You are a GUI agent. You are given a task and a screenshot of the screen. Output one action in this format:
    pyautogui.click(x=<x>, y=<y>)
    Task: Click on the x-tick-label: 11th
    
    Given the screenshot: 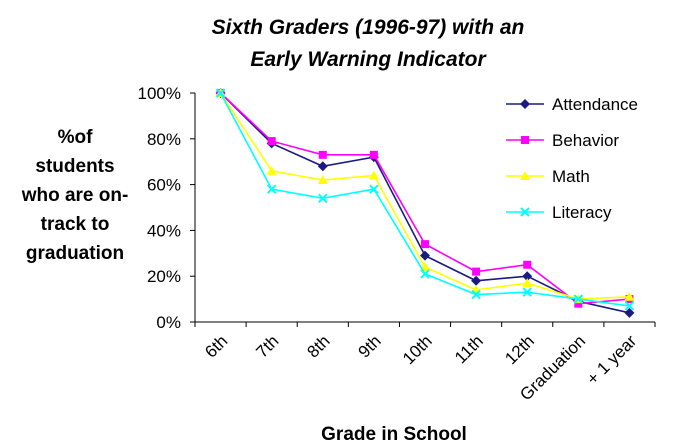 What is the action you would take?
    pyautogui.click(x=469, y=349)
    